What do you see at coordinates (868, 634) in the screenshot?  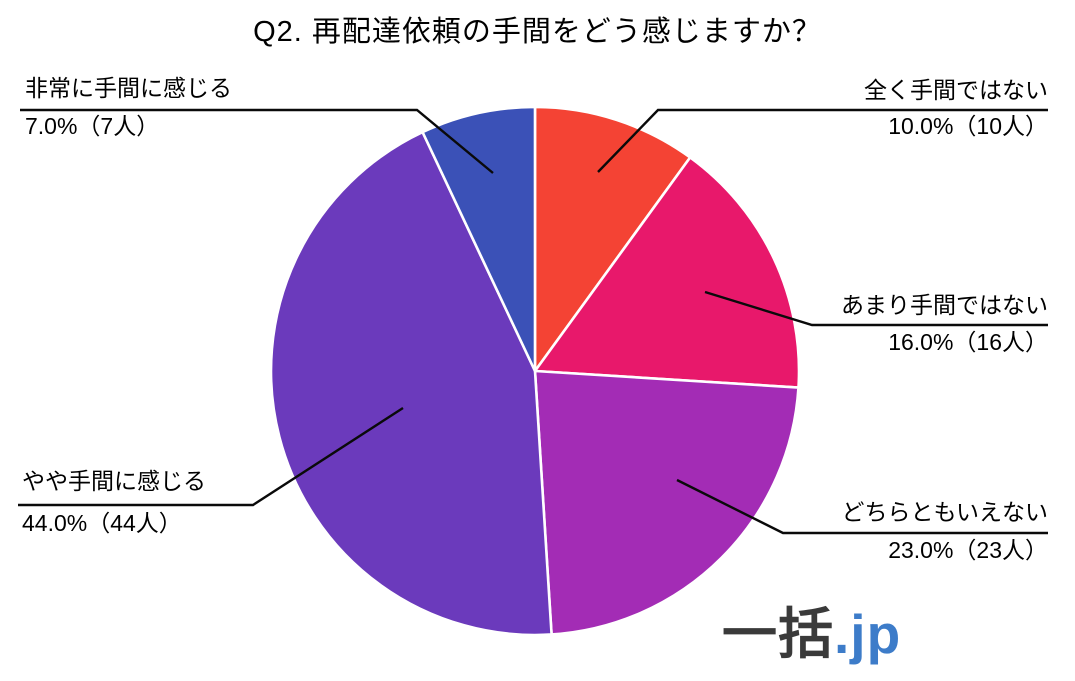 I see `watermark-domain-text: .jp` at bounding box center [868, 634].